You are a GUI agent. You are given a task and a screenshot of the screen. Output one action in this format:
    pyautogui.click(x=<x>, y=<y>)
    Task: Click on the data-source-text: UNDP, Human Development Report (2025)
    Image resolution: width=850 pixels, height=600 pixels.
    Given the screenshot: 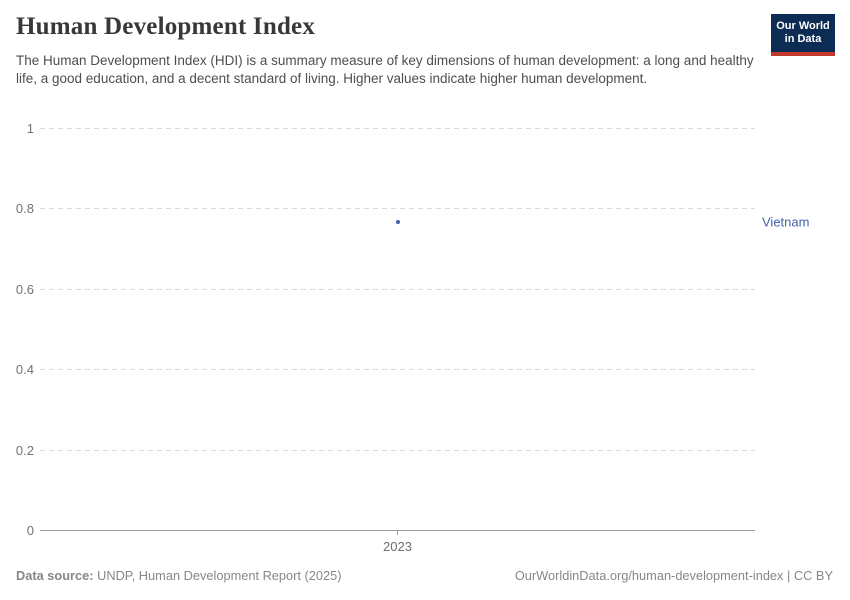 What is the action you would take?
    pyautogui.click(x=217, y=575)
    